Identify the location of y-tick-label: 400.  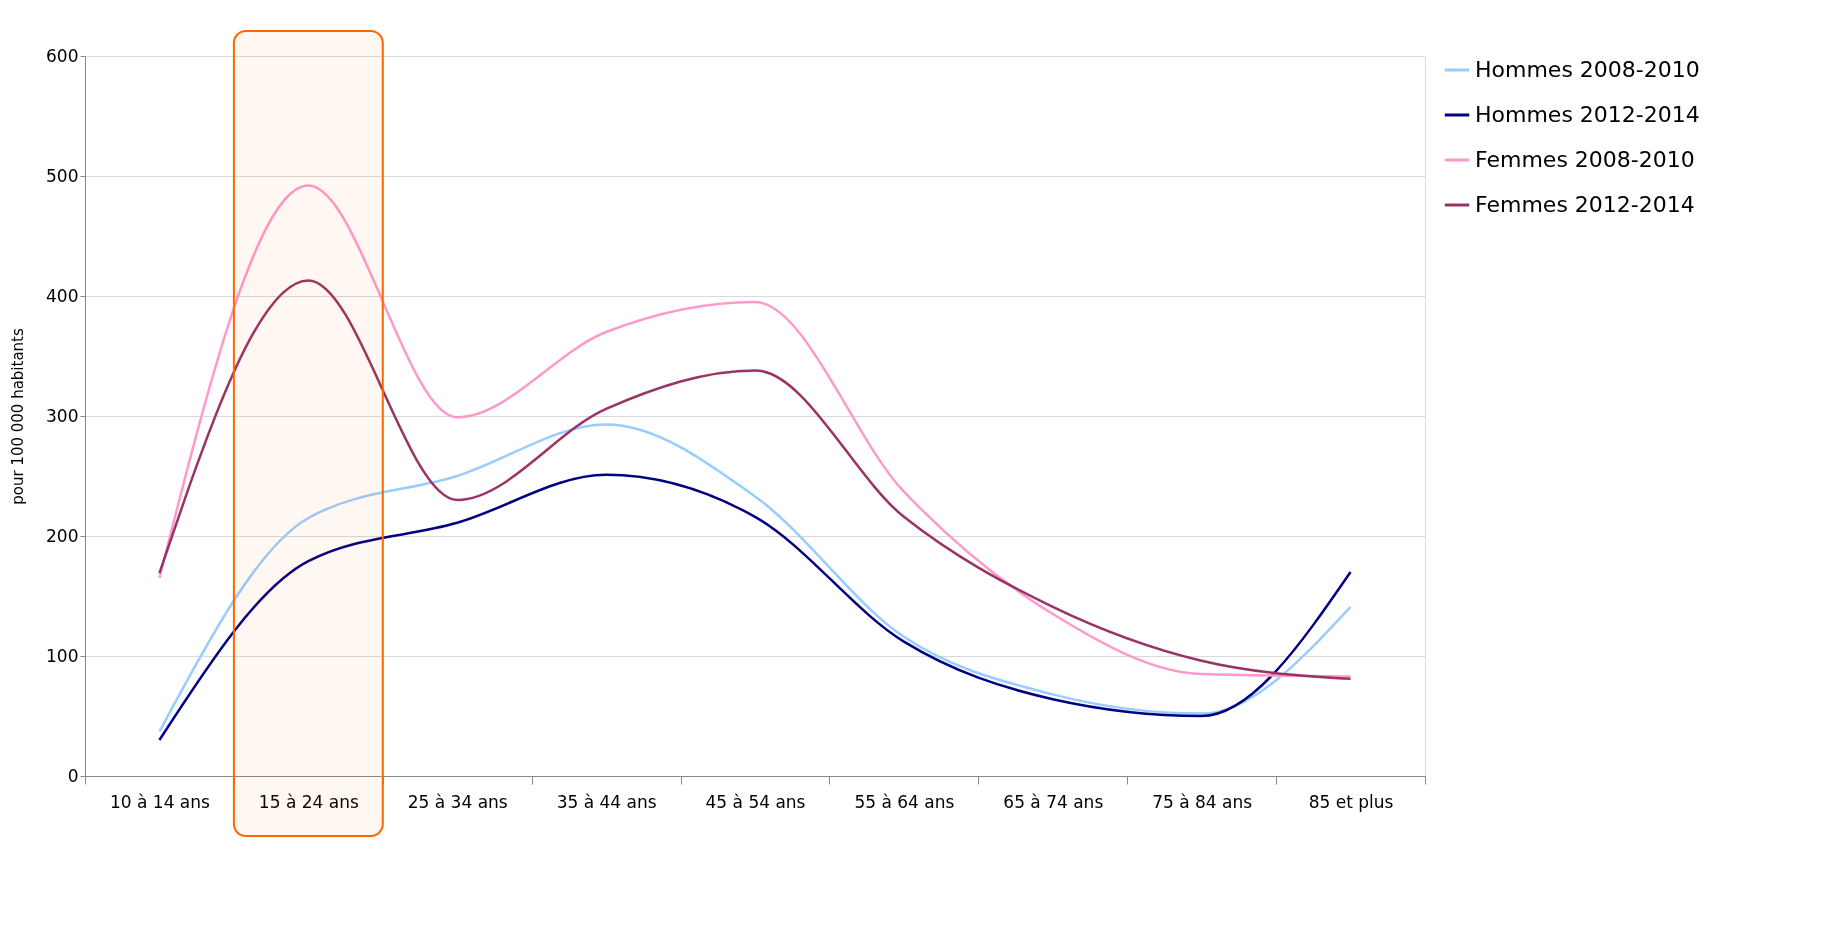
(62, 295).